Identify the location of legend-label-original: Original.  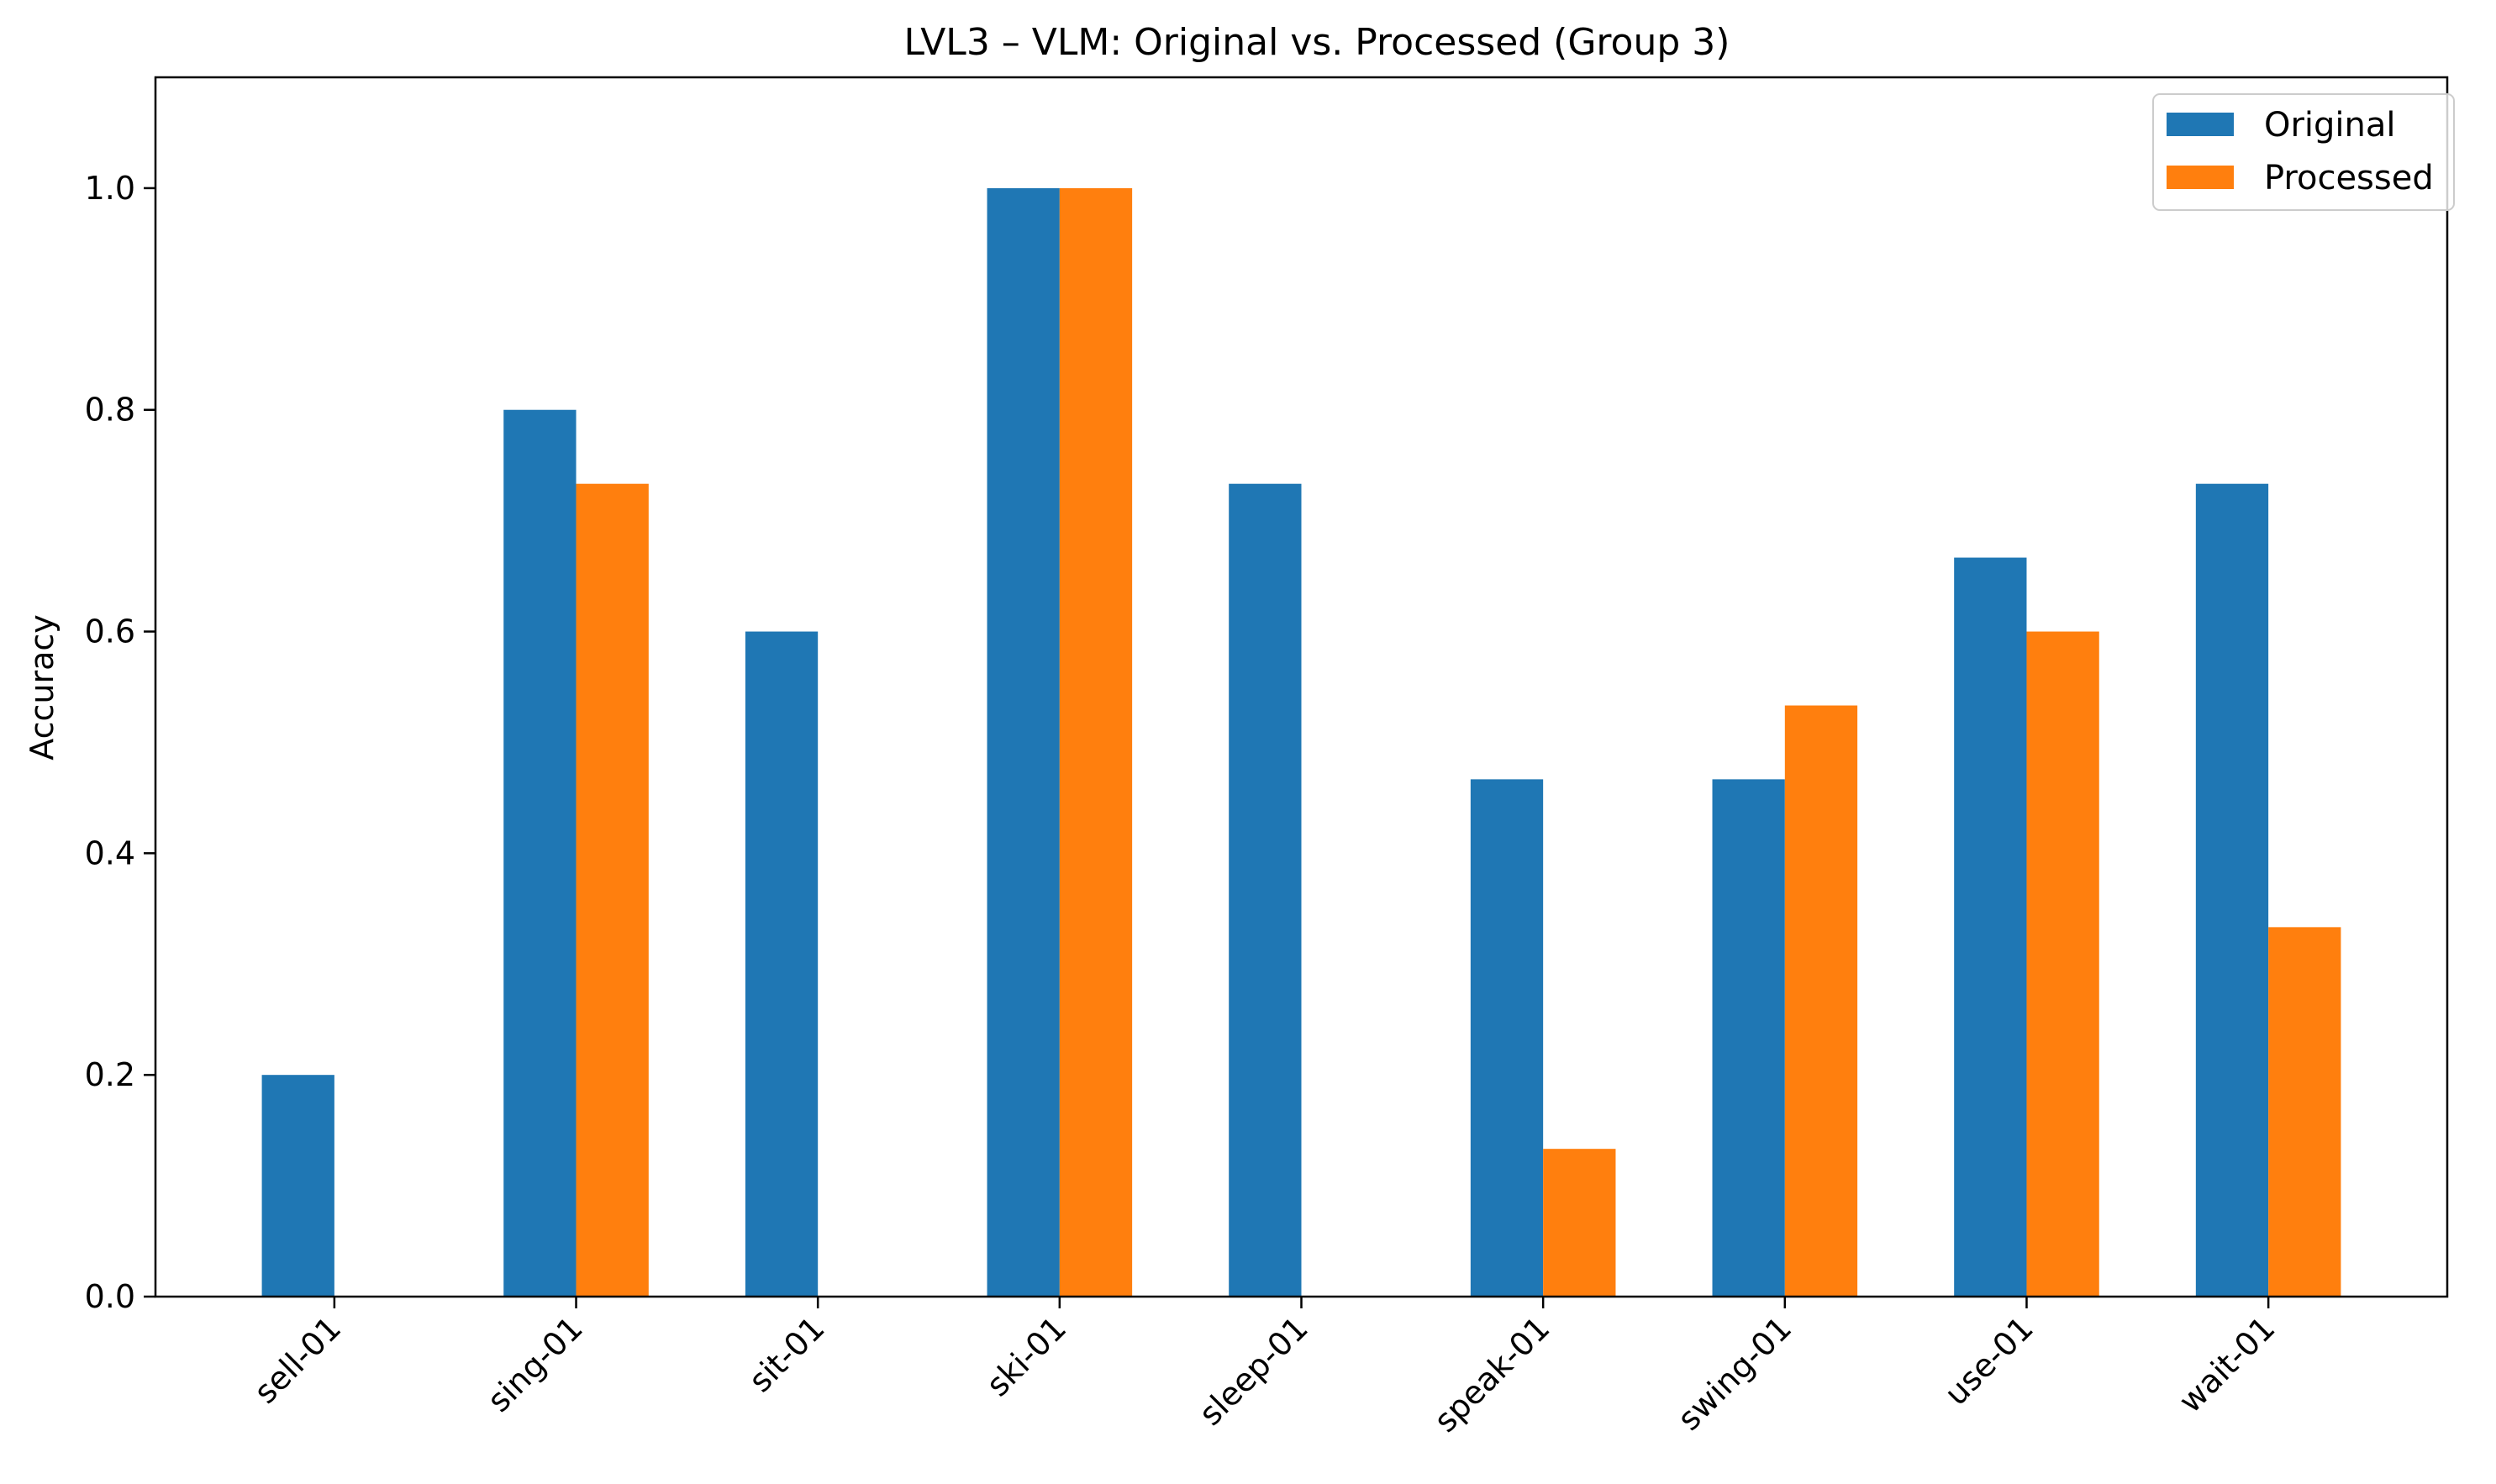
(2330, 126).